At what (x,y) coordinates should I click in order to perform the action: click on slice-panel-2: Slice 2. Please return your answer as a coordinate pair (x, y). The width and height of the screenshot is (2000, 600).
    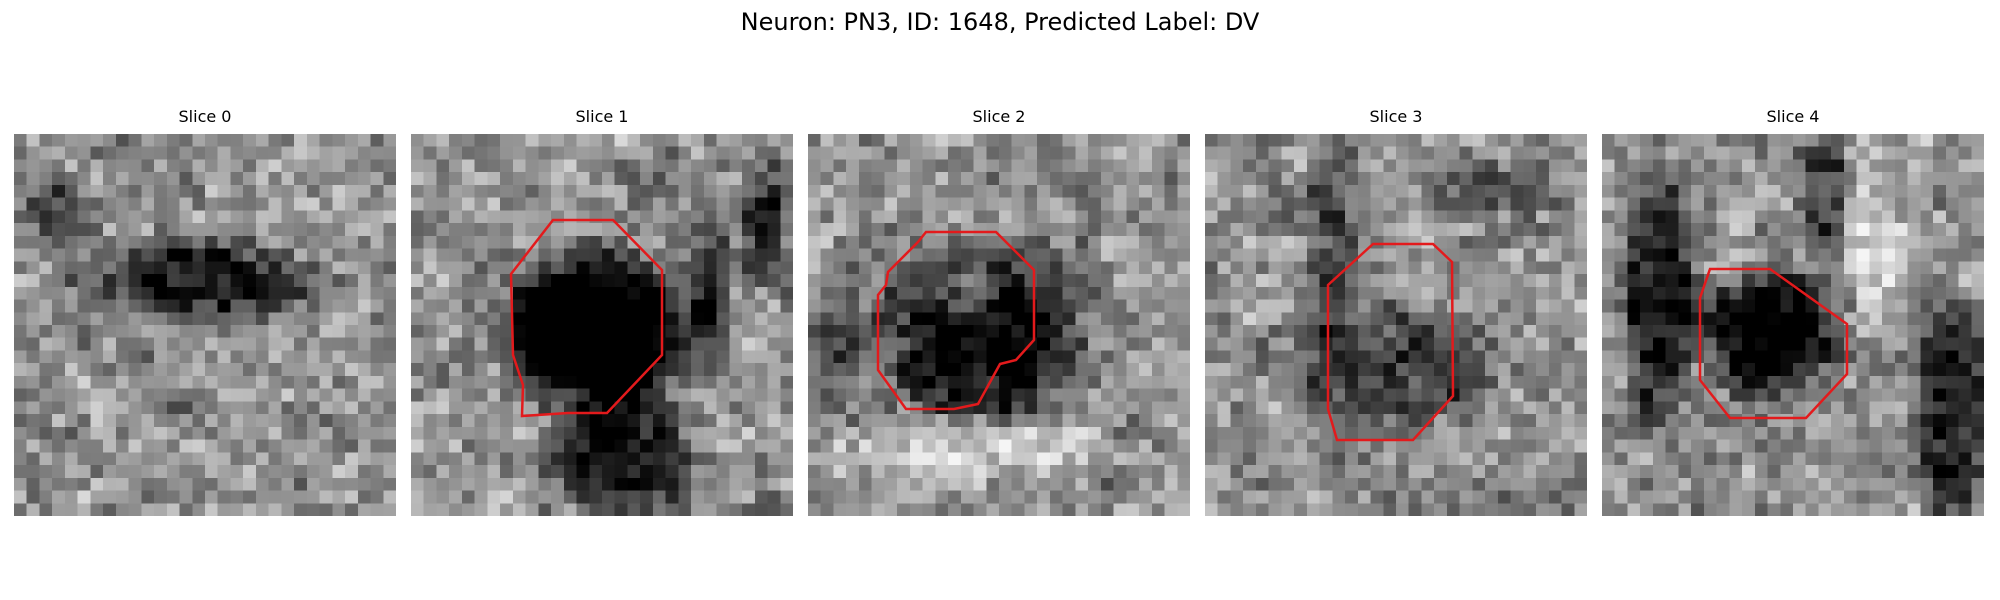
    Looking at the image, I should click on (999, 310).